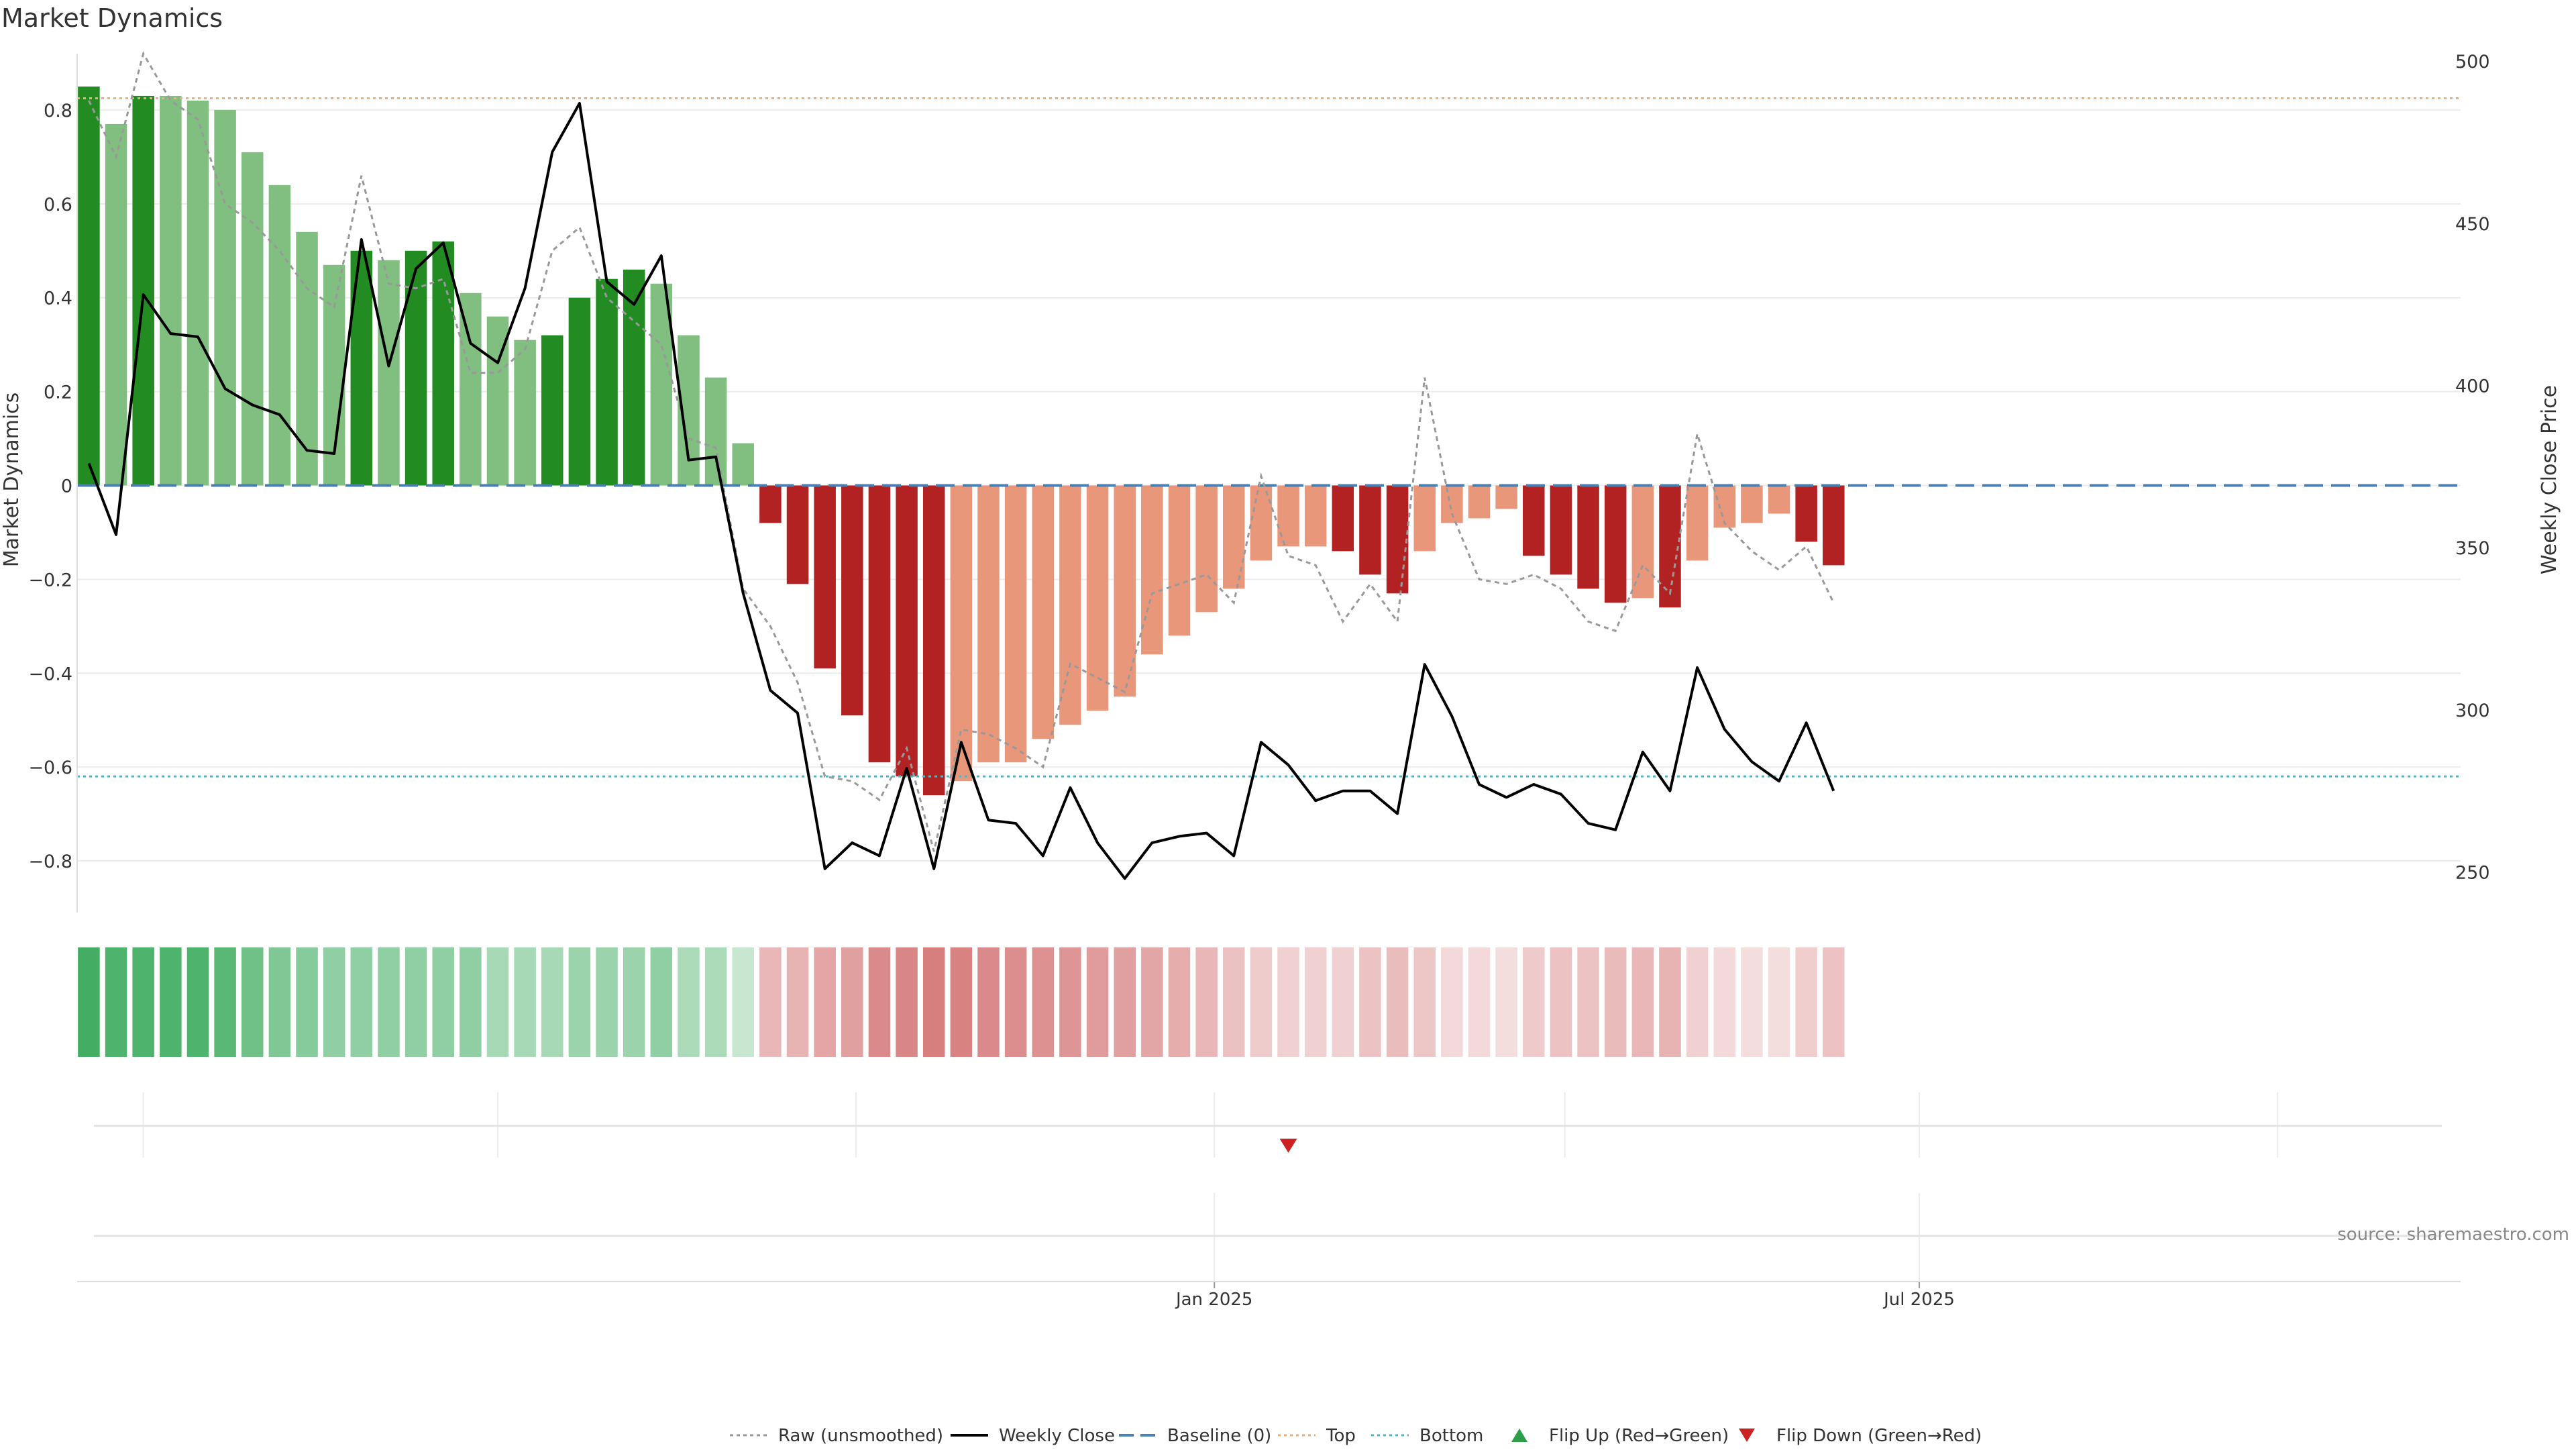  I want to click on y2-tick-label: 350, so click(2472, 548).